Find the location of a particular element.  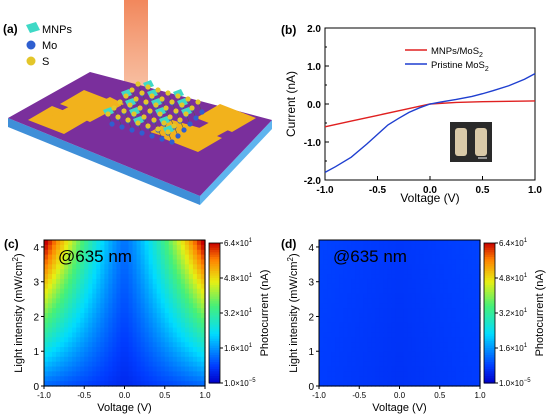

y-tick-label: 0 is located at coordinates (311, 387).